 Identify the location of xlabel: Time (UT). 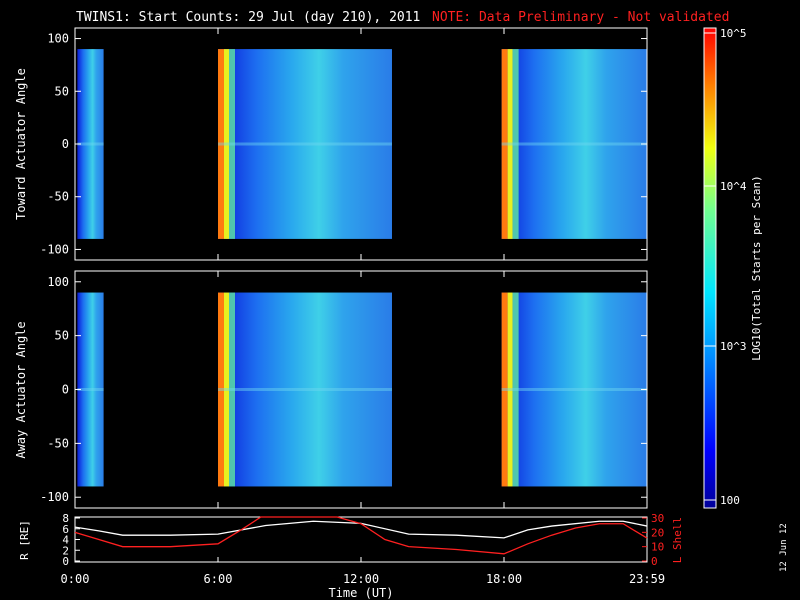
(360, 593).